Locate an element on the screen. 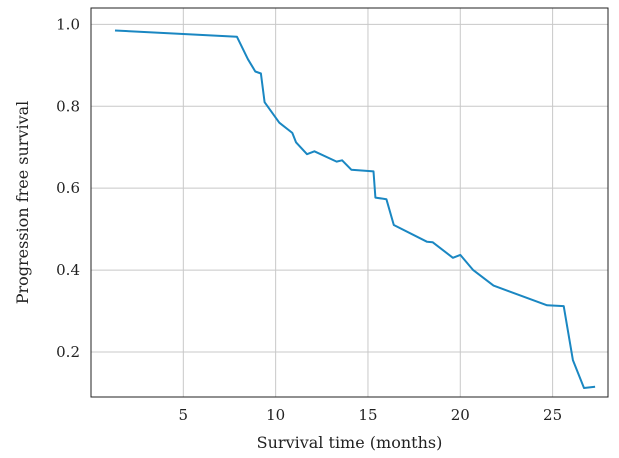 This screenshot has height=458, width=619. x-tick-label: 5 is located at coordinates (184, 415).